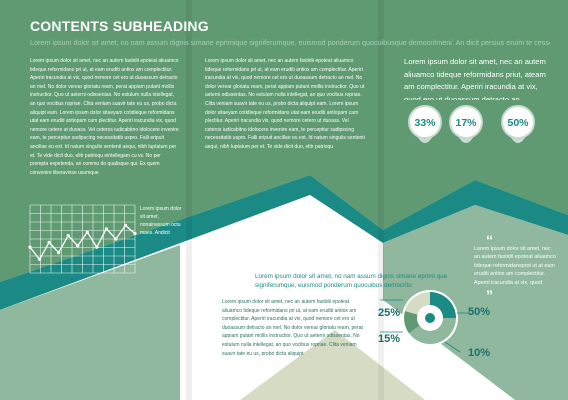 This screenshot has width=568, height=400. I want to click on bubble-value: 50%, so click(518, 123).